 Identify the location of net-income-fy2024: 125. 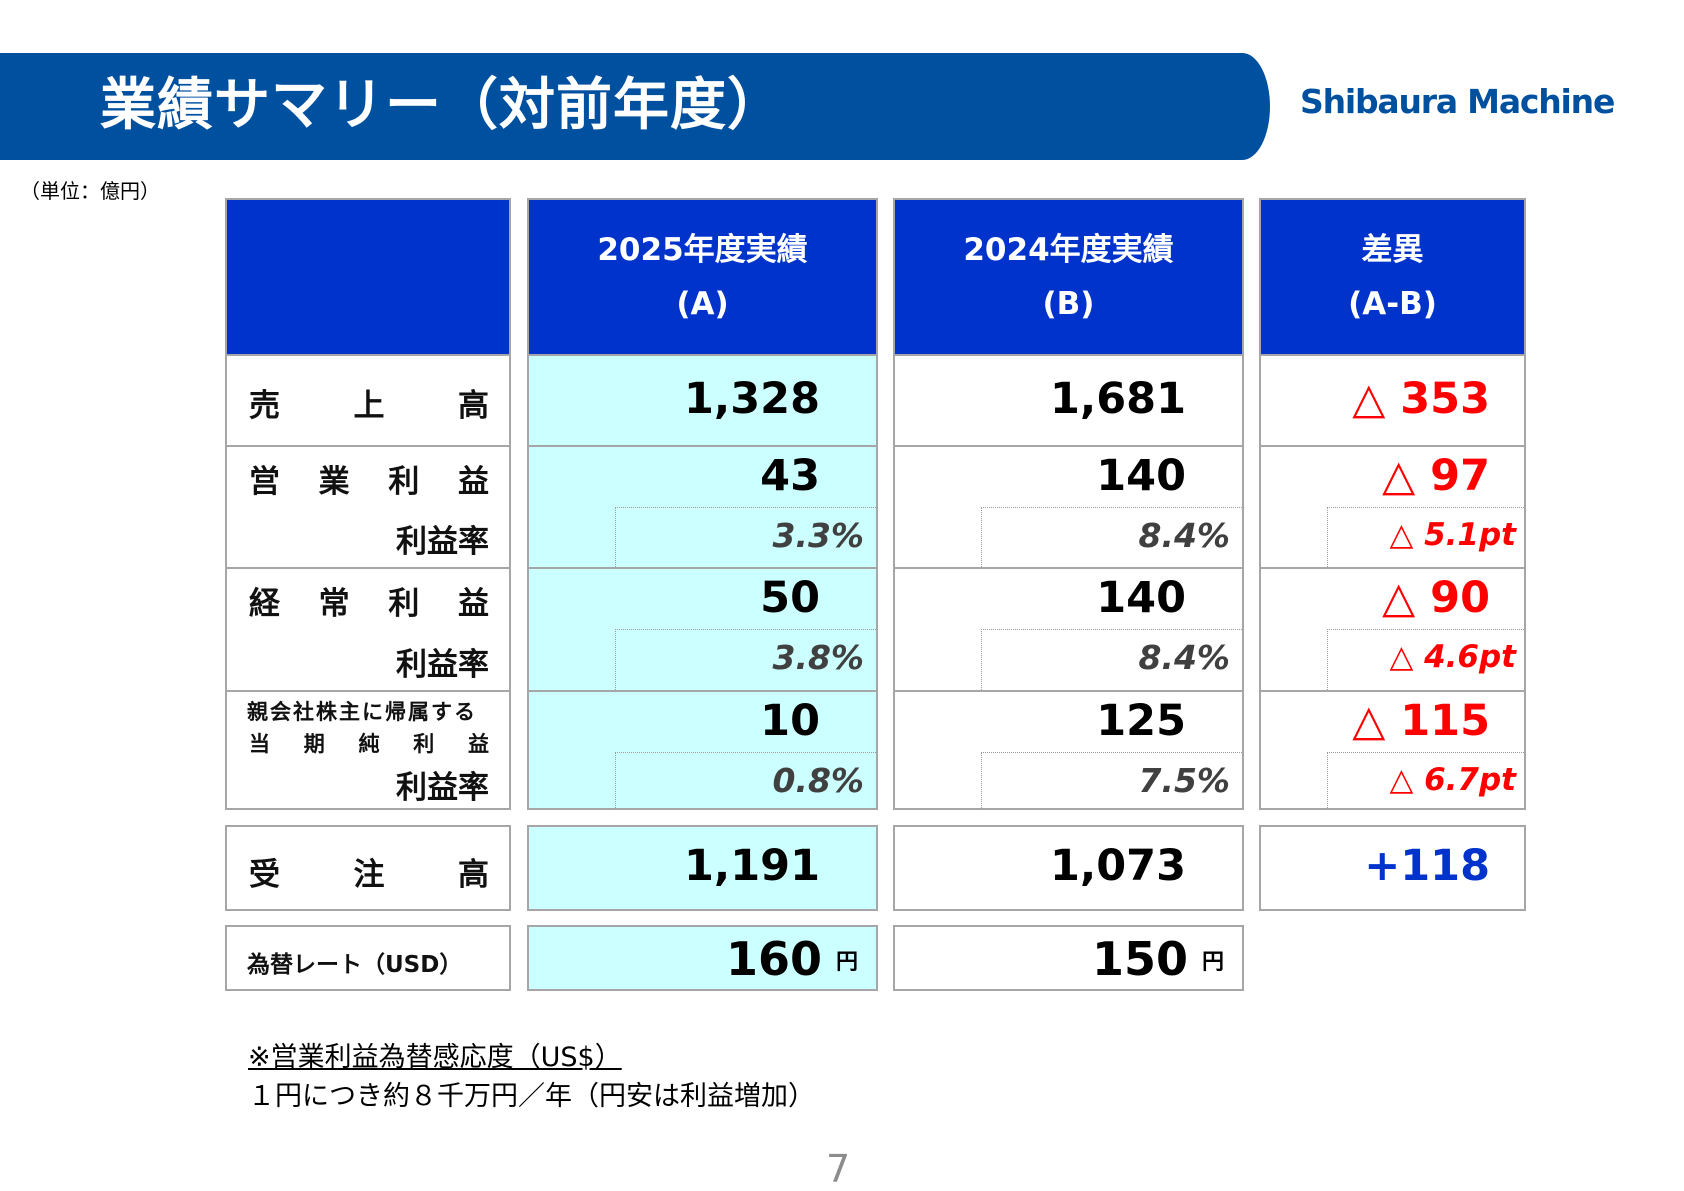
(1141, 721).